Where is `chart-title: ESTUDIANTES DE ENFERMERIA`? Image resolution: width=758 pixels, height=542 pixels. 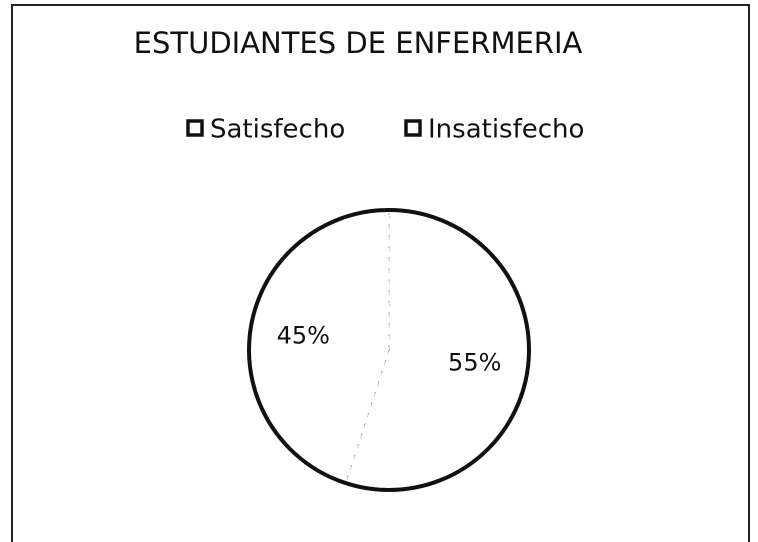
chart-title: ESTUDIANTES DE ENFERMERIA is located at coordinates (358, 43).